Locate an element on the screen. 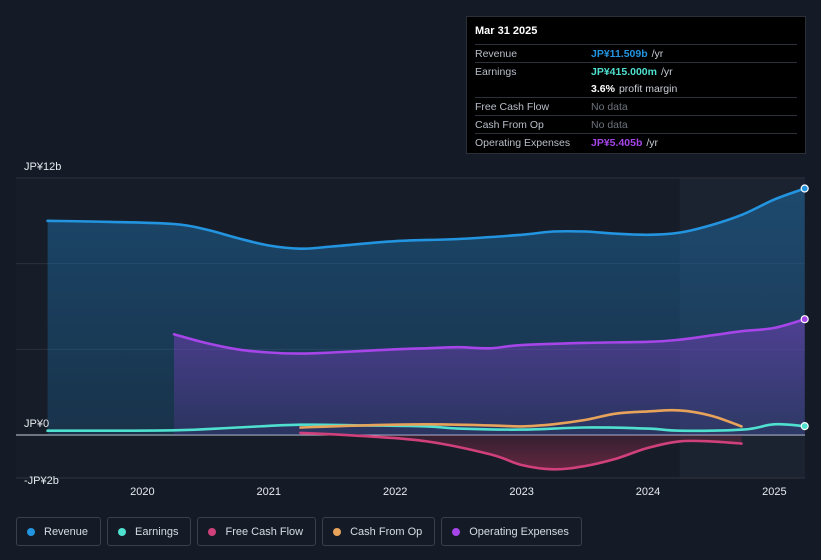  y-axis-label: JP¥12b is located at coordinates (42, 167).